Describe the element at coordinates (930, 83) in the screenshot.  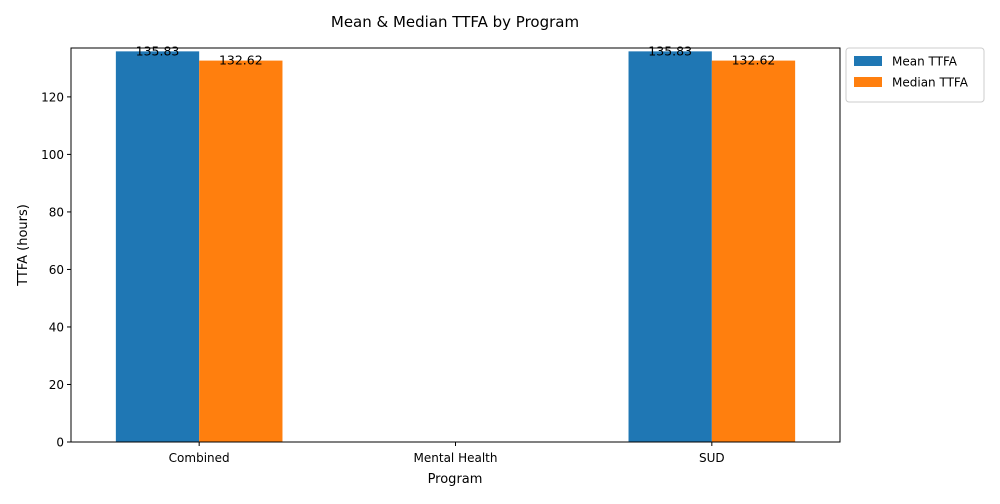
I see `legend-label: Median TTFA` at that location.